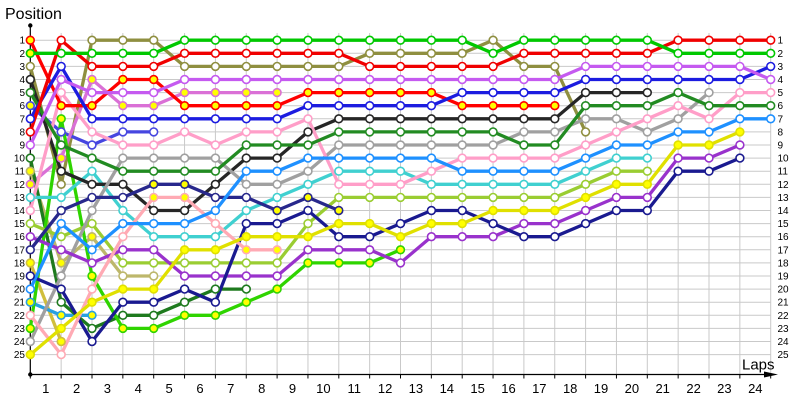  Describe the element at coordinates (758, 365) in the screenshot. I see `svg-text: Laps` at that location.